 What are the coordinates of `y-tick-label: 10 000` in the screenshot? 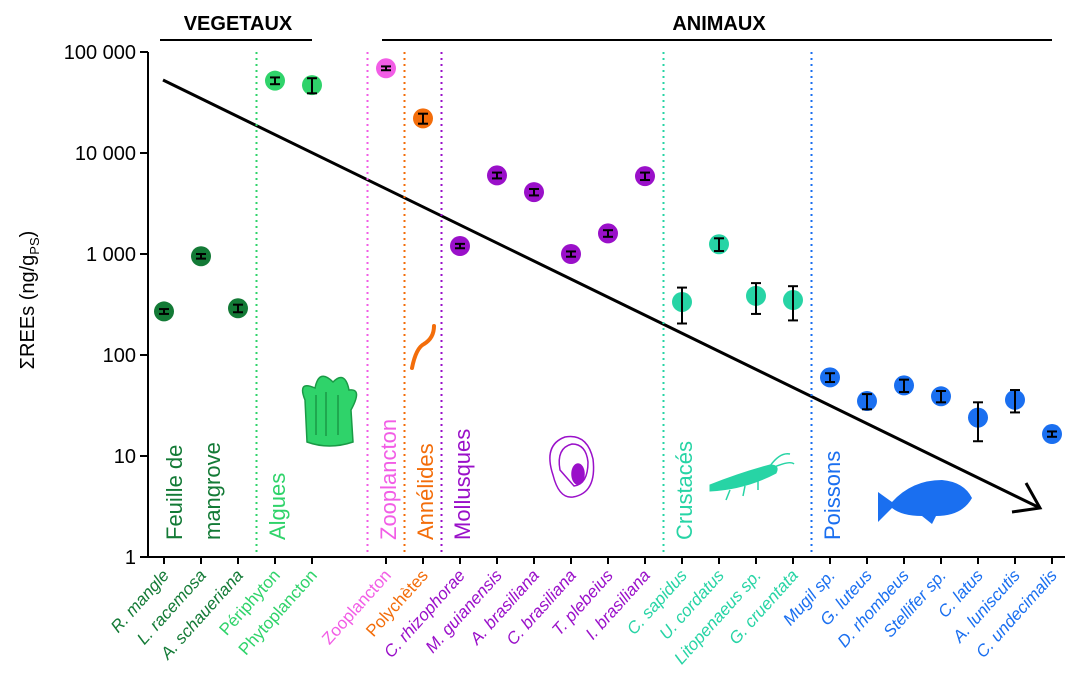 It's located at (105, 154).